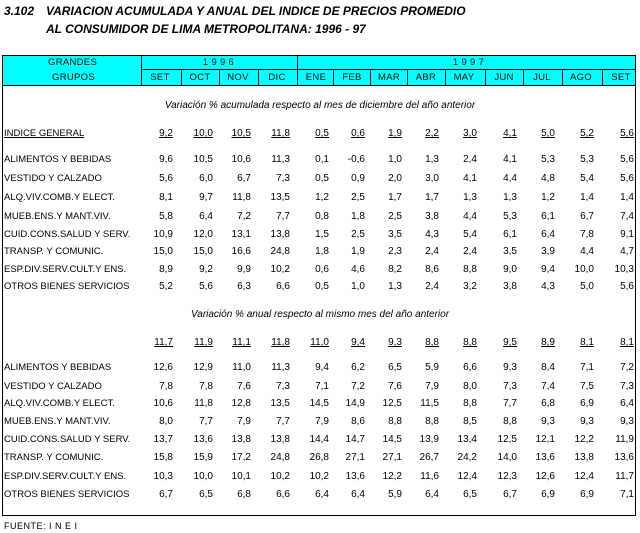 Image resolution: width=640 pixels, height=533 pixels. I want to click on cell: 11,8, so click(203, 403).